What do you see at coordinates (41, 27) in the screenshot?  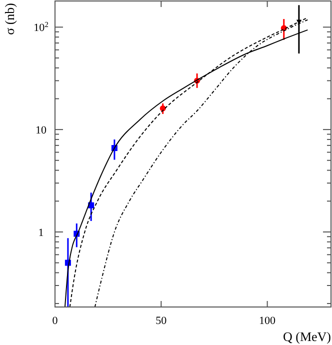 I see `y-tick-label: 10$^{2}$` at bounding box center [41, 27].